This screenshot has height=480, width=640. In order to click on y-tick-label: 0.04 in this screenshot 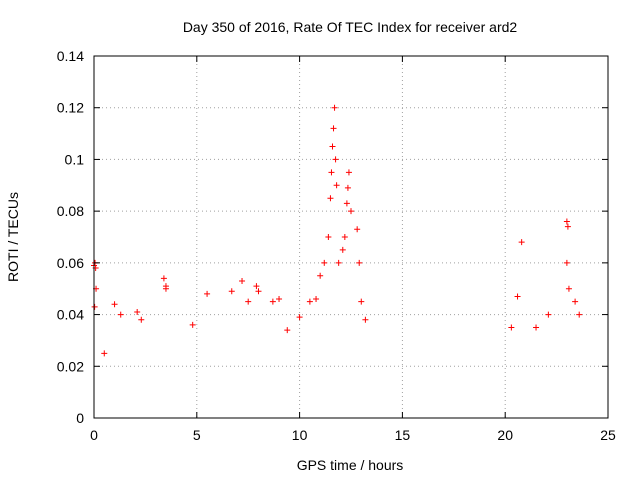, I will do `click(70, 315)`.